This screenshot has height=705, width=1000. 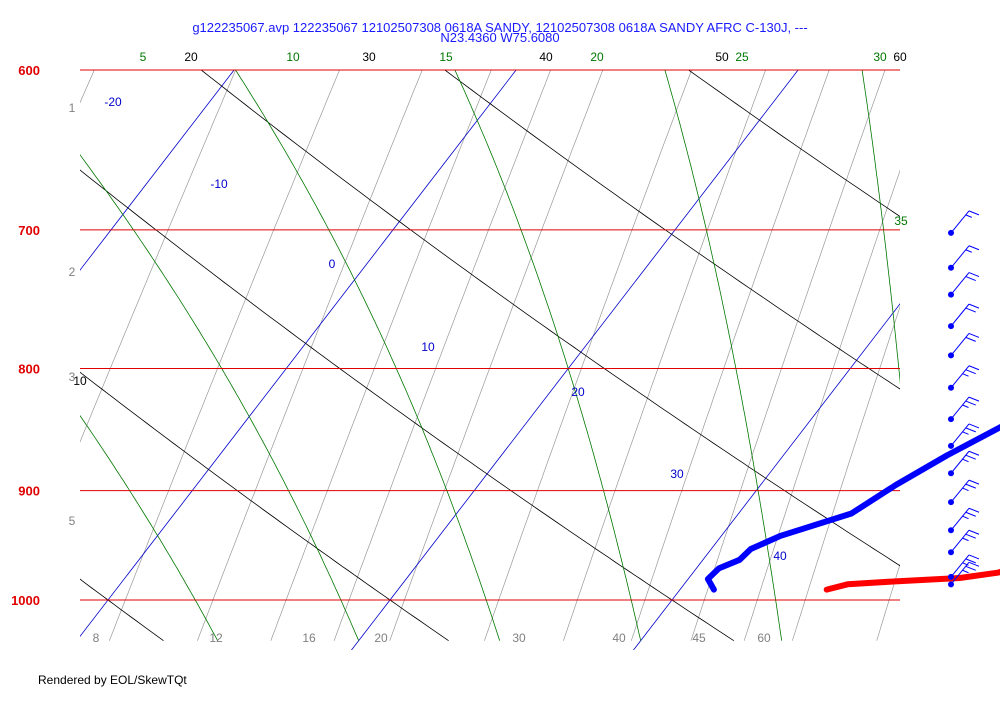 What do you see at coordinates (780, 556) in the screenshot?
I see `isotherm-label: 40` at bounding box center [780, 556].